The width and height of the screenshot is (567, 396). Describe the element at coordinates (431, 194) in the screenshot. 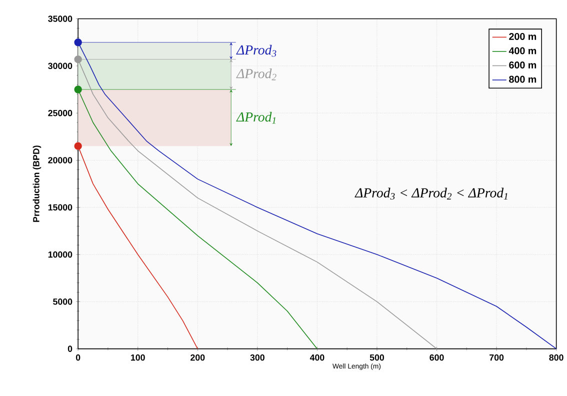

I see `annotation: ΔProd$_{3}$ < ΔProd$_{2}$ < ΔProd$_{1}$` at that location.